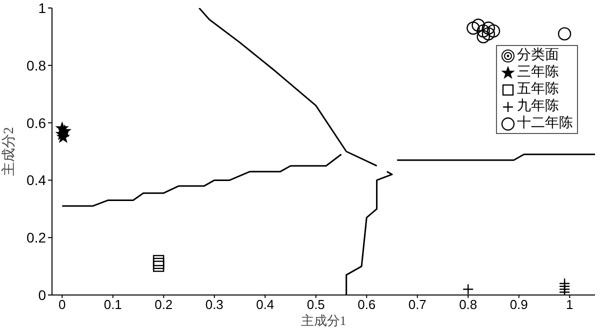  Describe the element at coordinates (8, 151) in the screenshot. I see `y-axis-title: 主成分2` at that location.